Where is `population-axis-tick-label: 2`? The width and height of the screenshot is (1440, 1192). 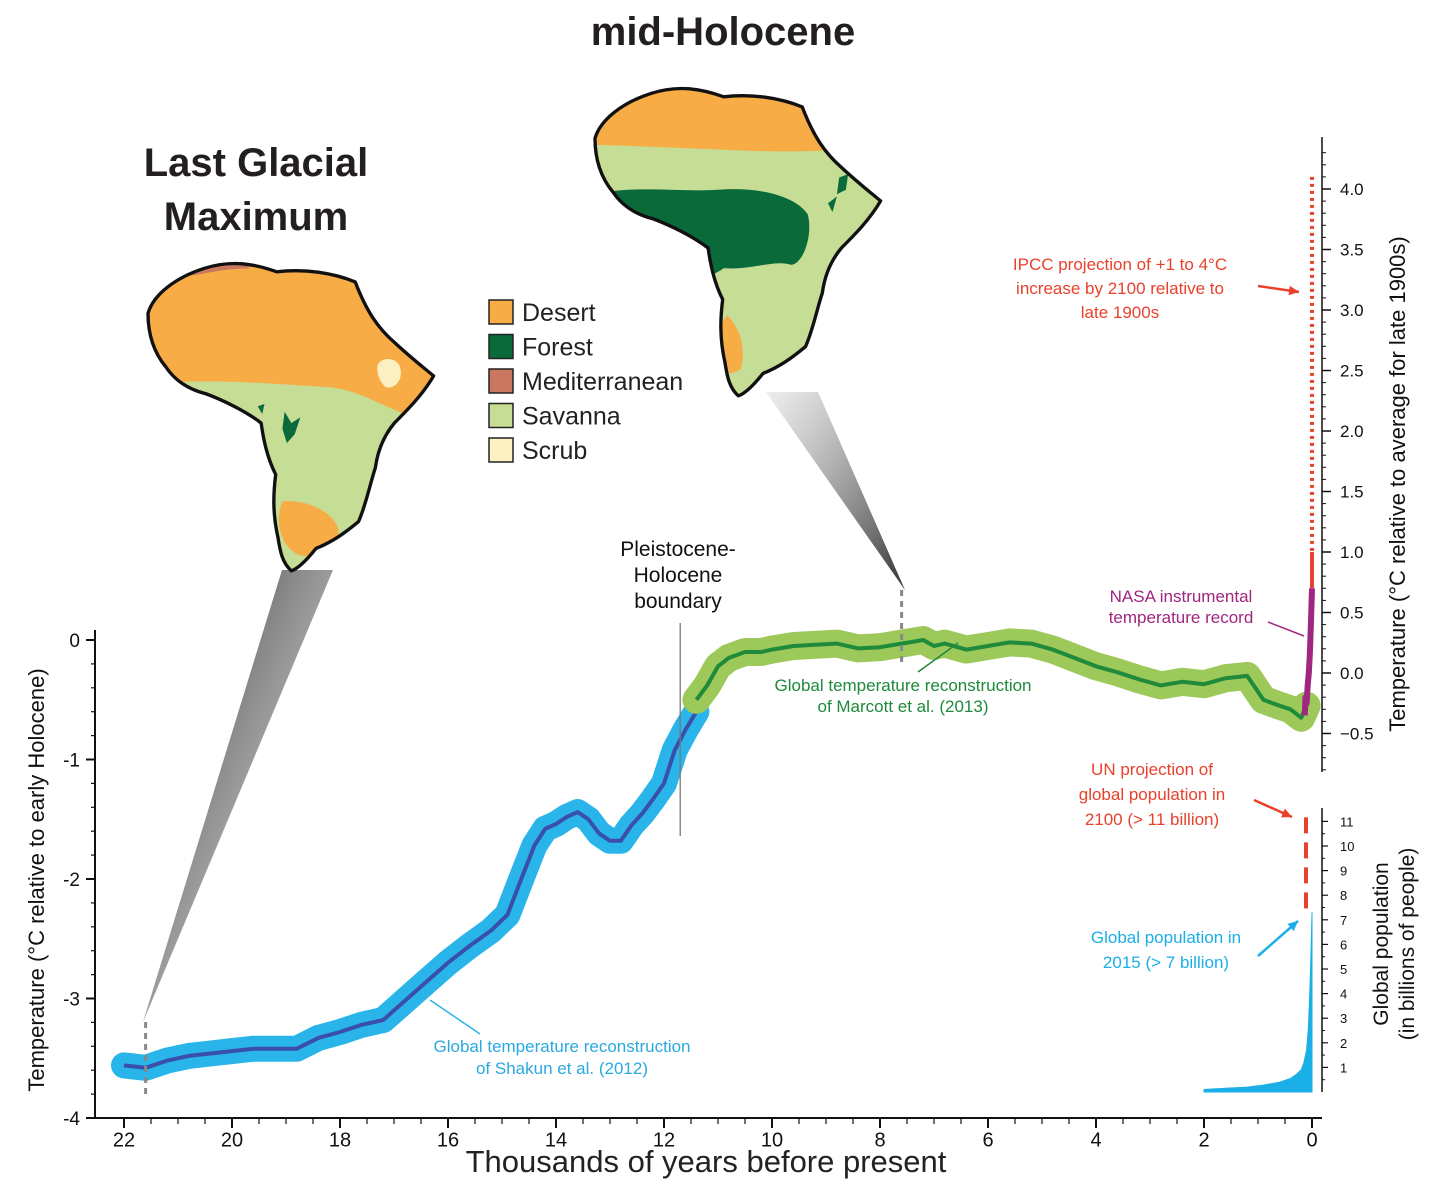
population-axis-tick-label: 2 is located at coordinates (1343, 1043).